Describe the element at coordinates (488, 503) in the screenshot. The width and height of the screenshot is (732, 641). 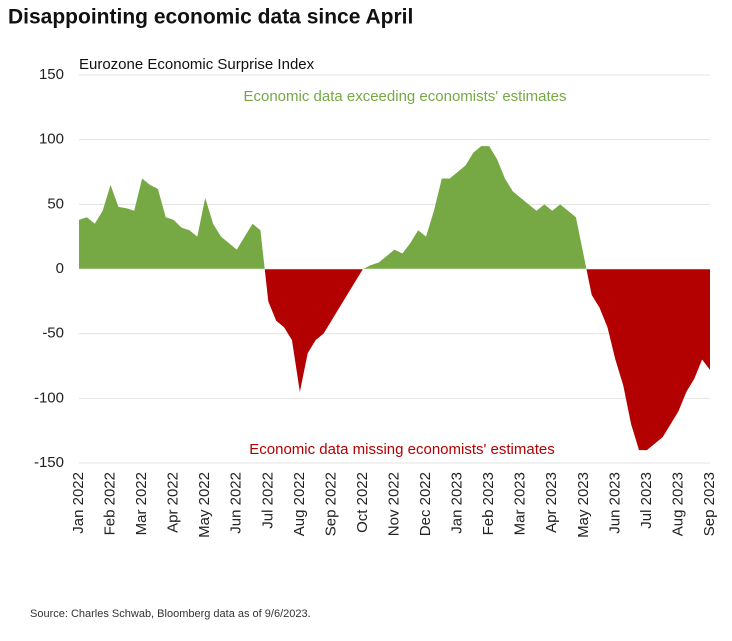
I see `x-tick-label: Feb 2023` at that location.